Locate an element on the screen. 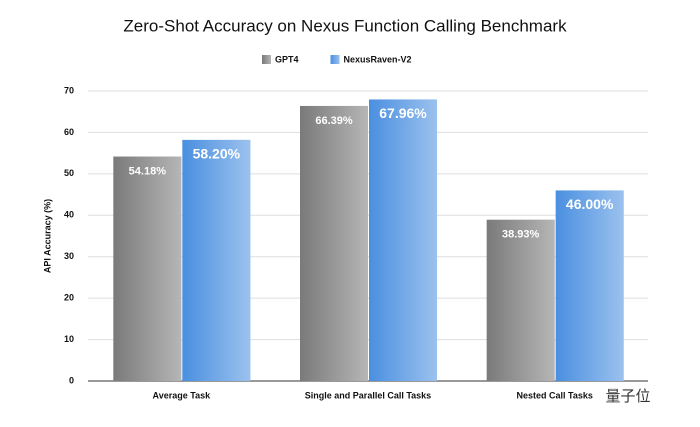  data-label: 66.39% is located at coordinates (334, 121).